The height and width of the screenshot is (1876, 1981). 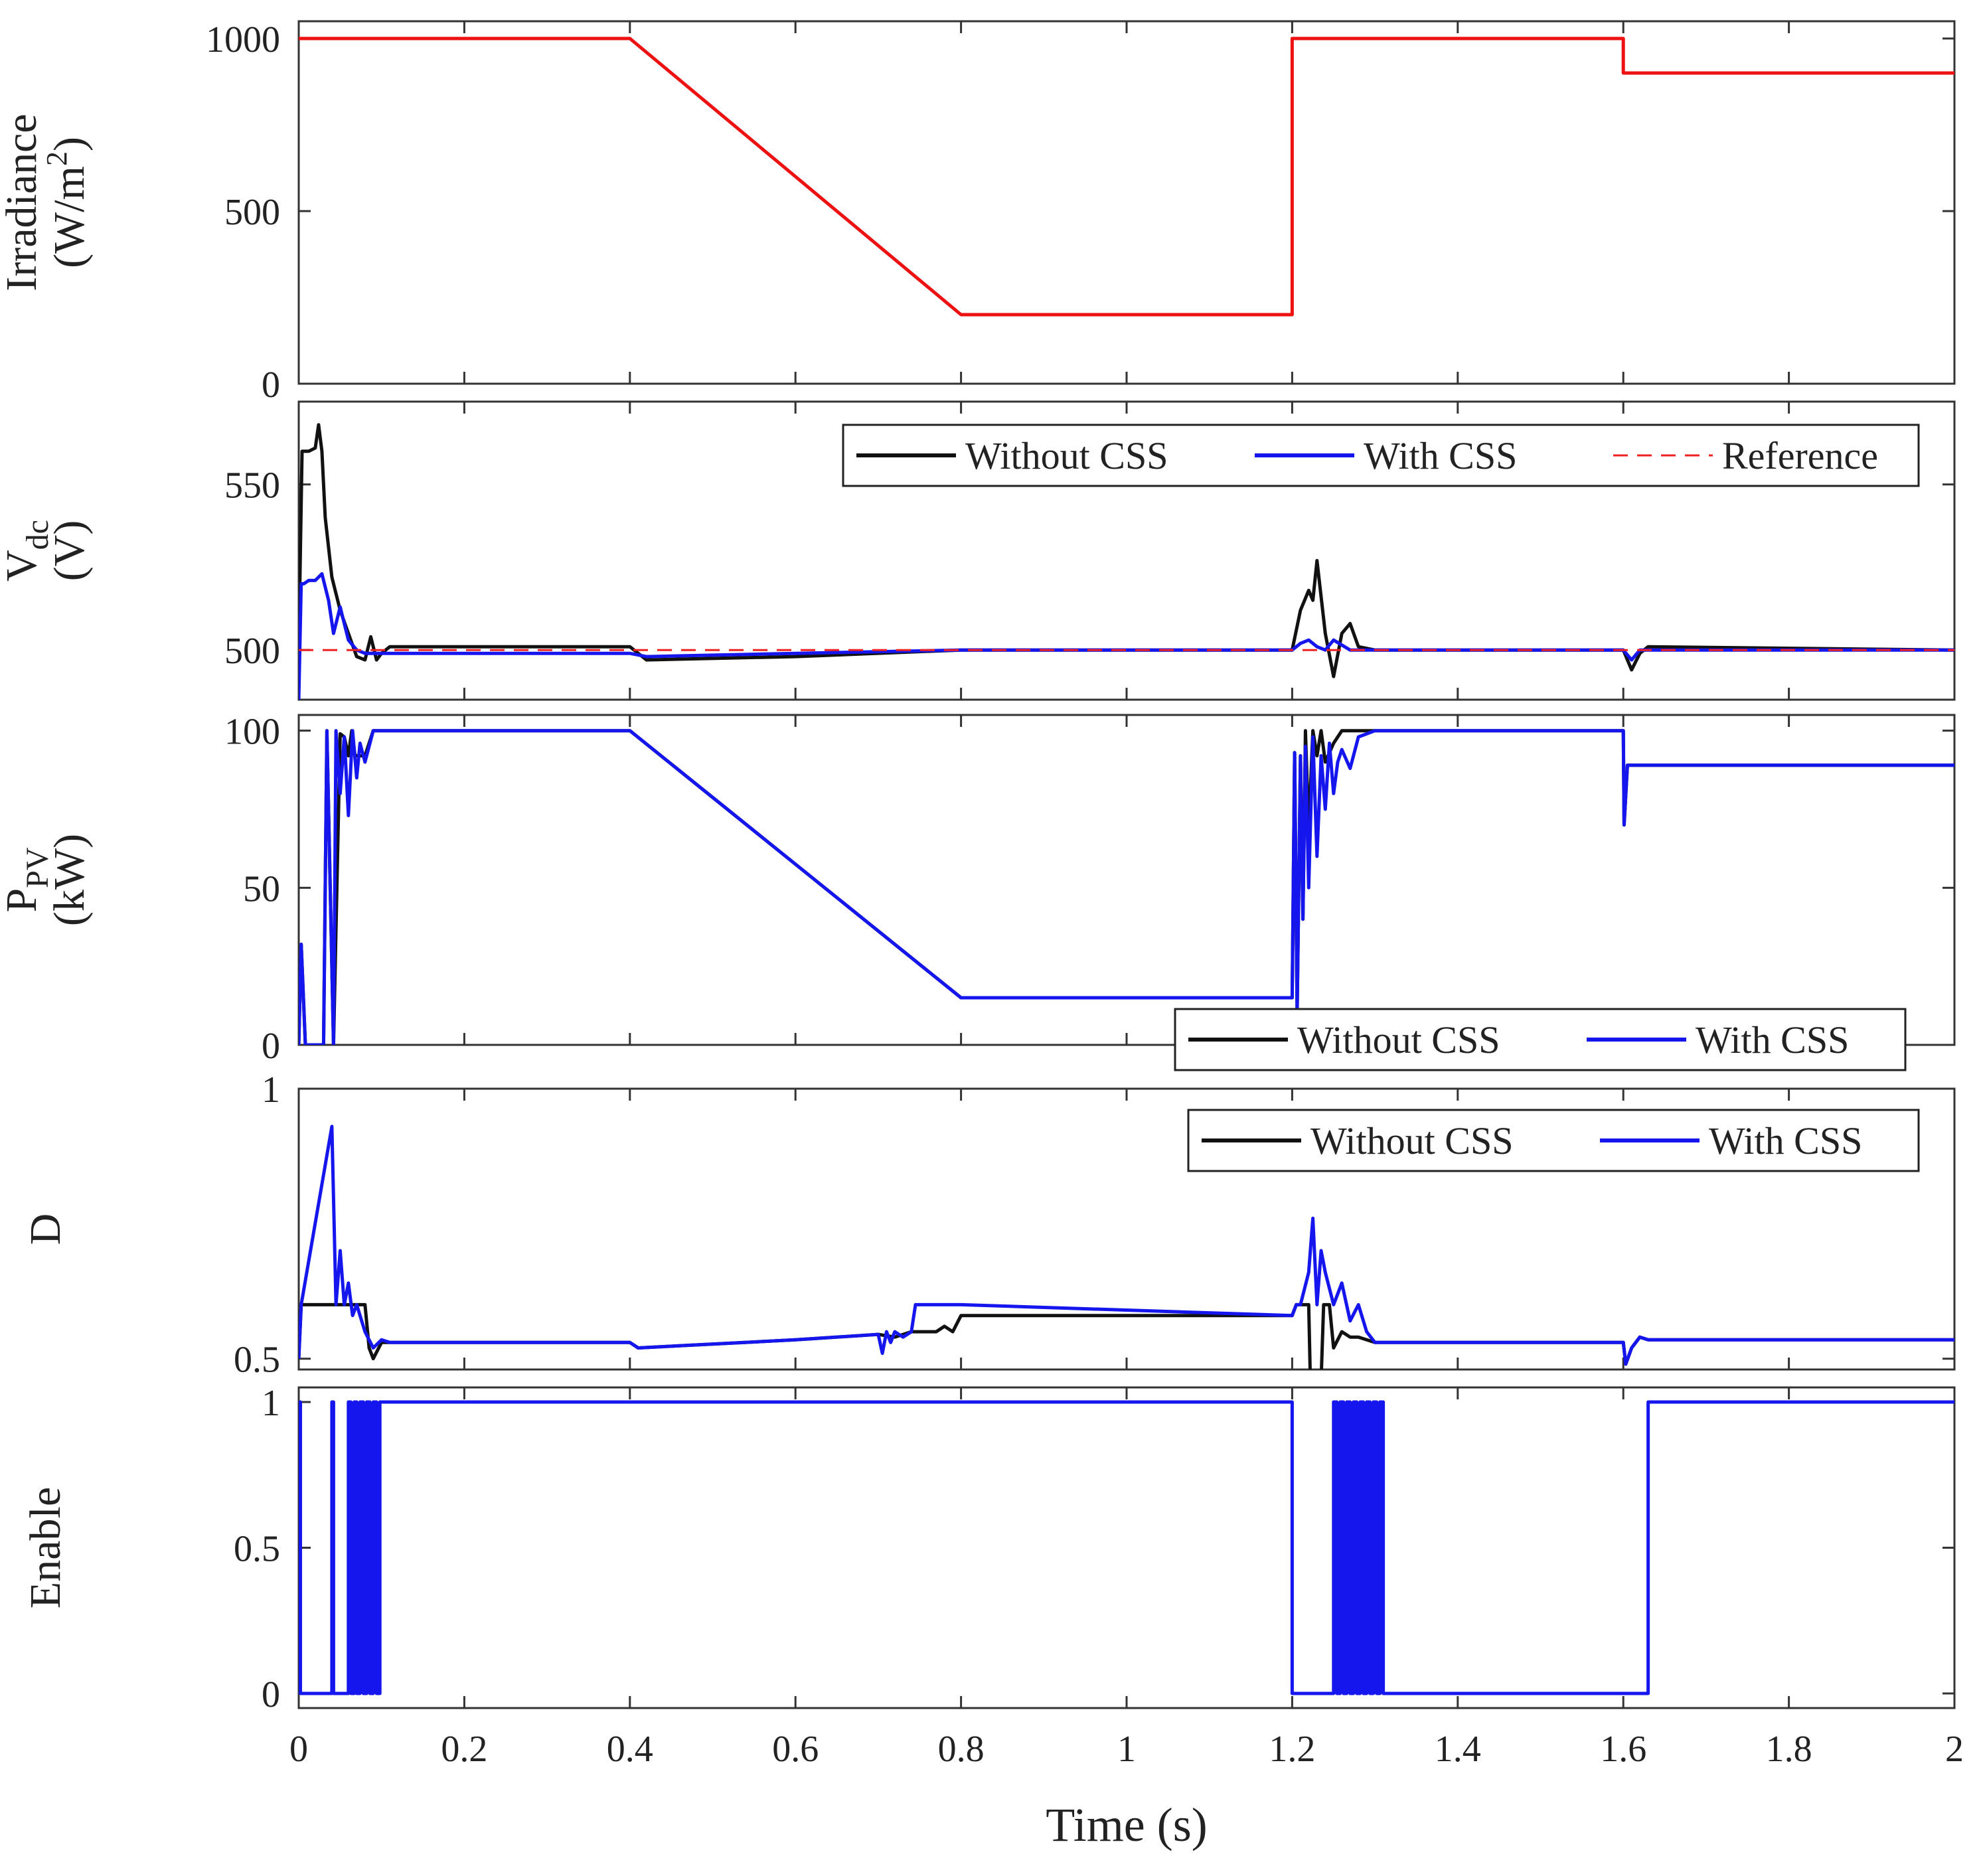 I want to click on x-tick-label: 1.6, so click(x=1623, y=1749).